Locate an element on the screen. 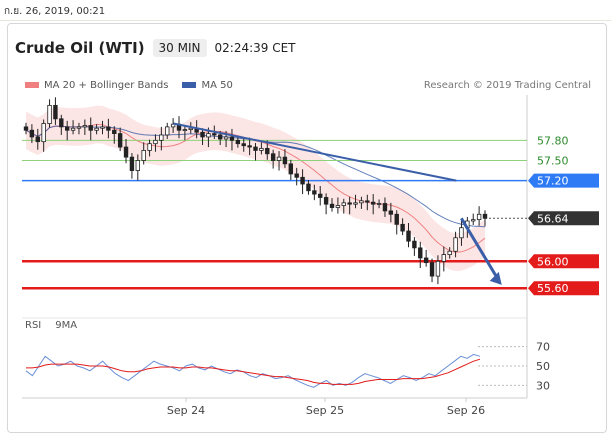 The width and height of the screenshot is (611, 439). rsi-line is located at coordinates (253, 370).